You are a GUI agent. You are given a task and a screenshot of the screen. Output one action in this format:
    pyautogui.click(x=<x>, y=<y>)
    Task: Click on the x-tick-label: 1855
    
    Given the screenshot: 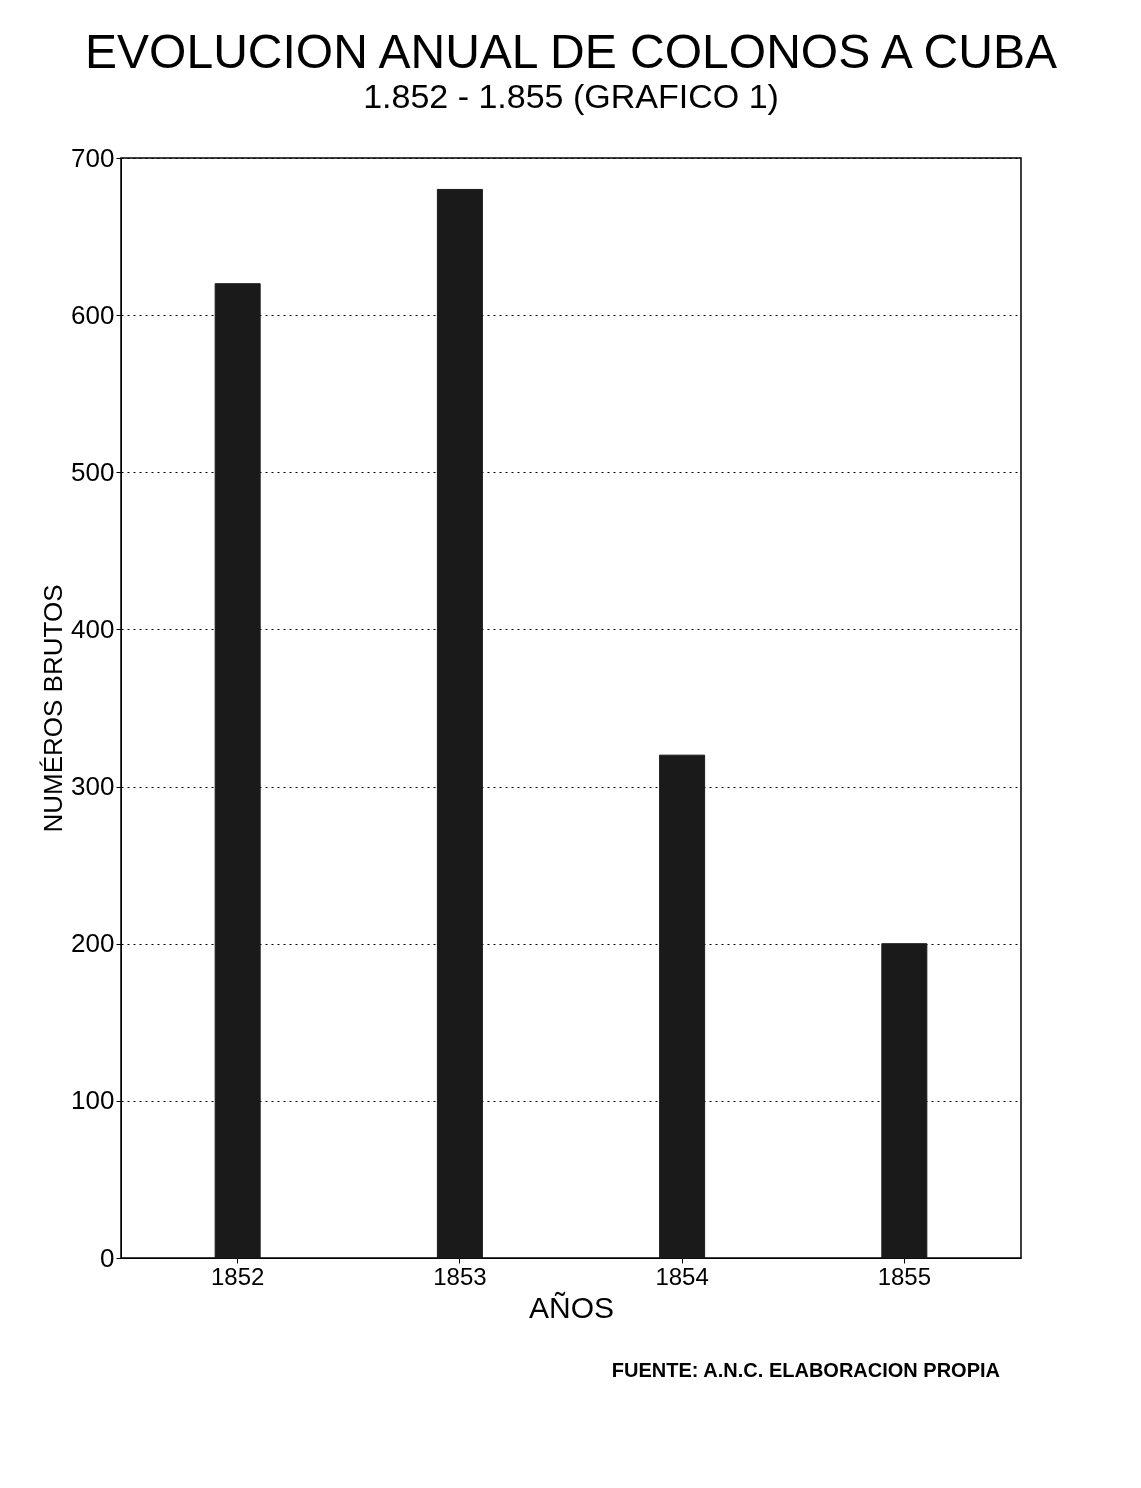 What is the action you would take?
    pyautogui.click(x=904, y=1276)
    